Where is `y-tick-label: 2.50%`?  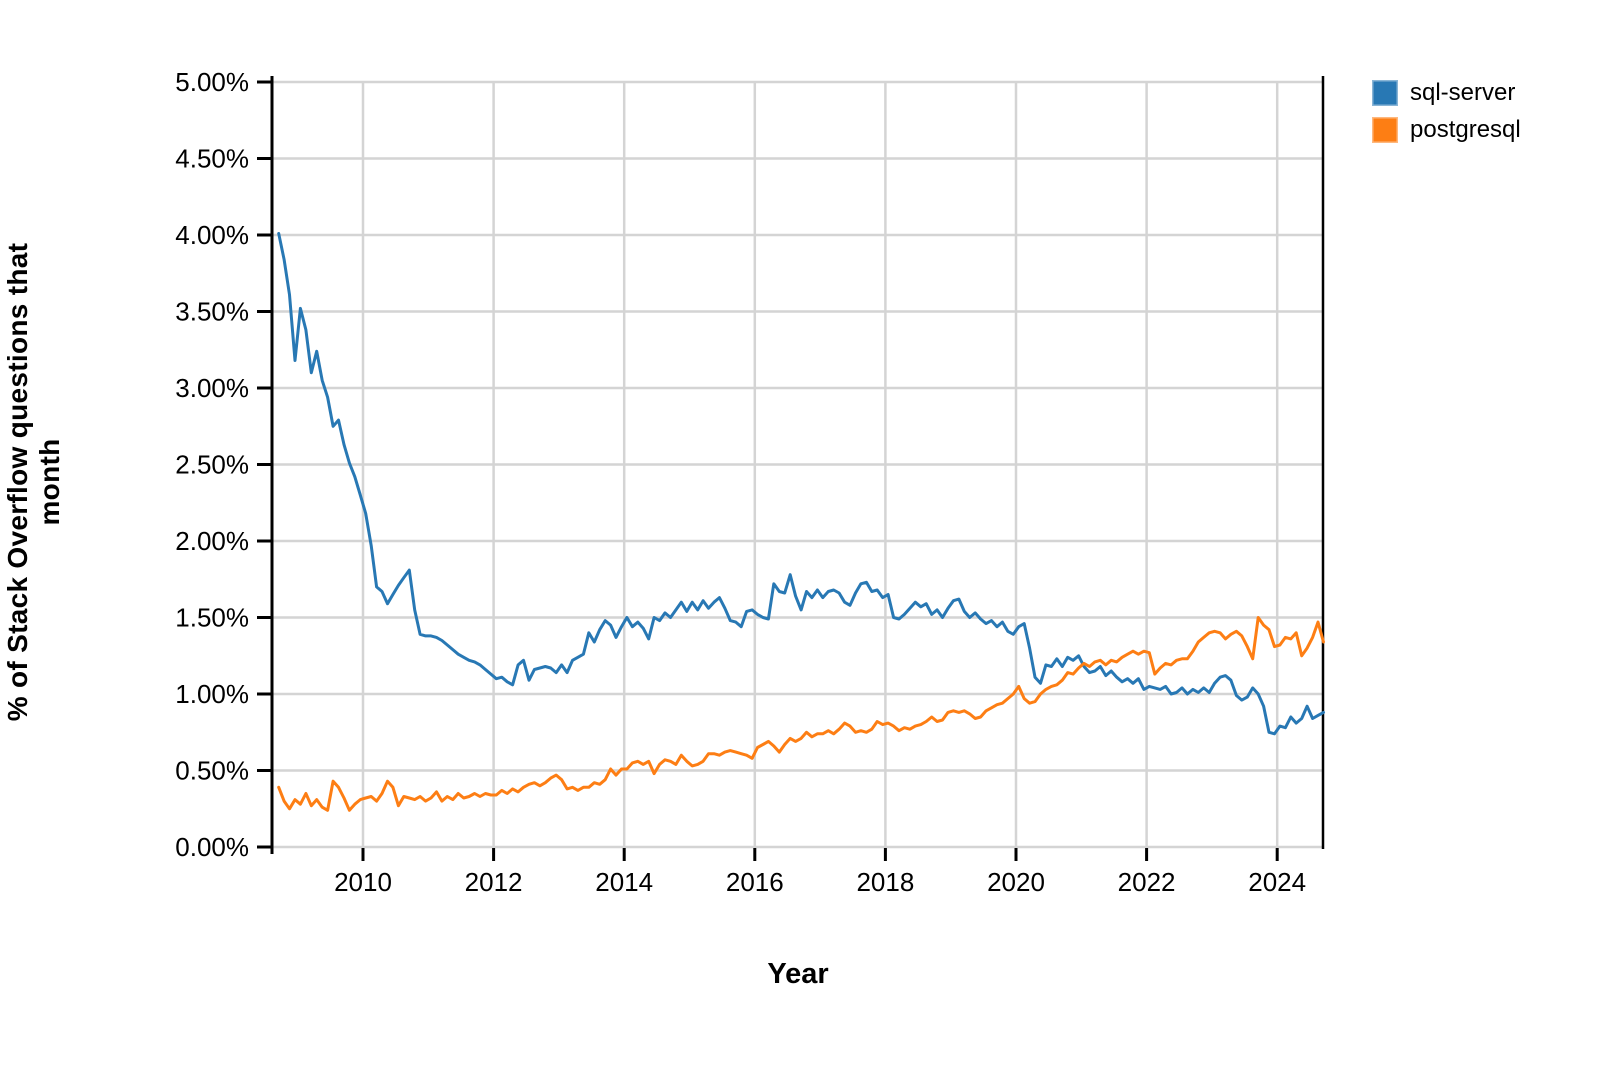 y-tick-label: 2.50% is located at coordinates (212, 465).